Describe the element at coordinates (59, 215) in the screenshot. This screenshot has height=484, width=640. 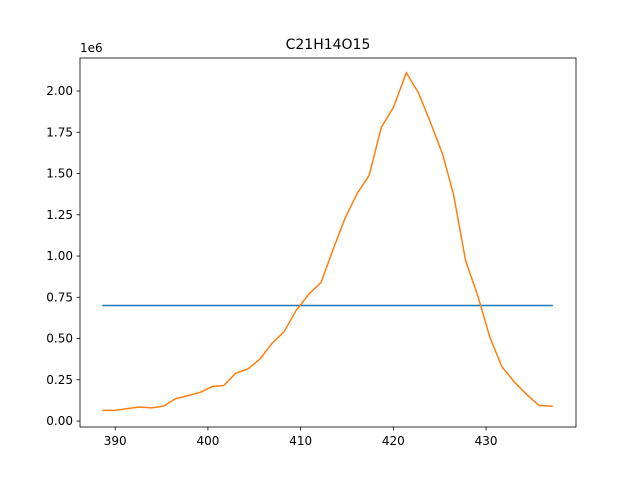
I see `y-tick-label: 1.25` at that location.